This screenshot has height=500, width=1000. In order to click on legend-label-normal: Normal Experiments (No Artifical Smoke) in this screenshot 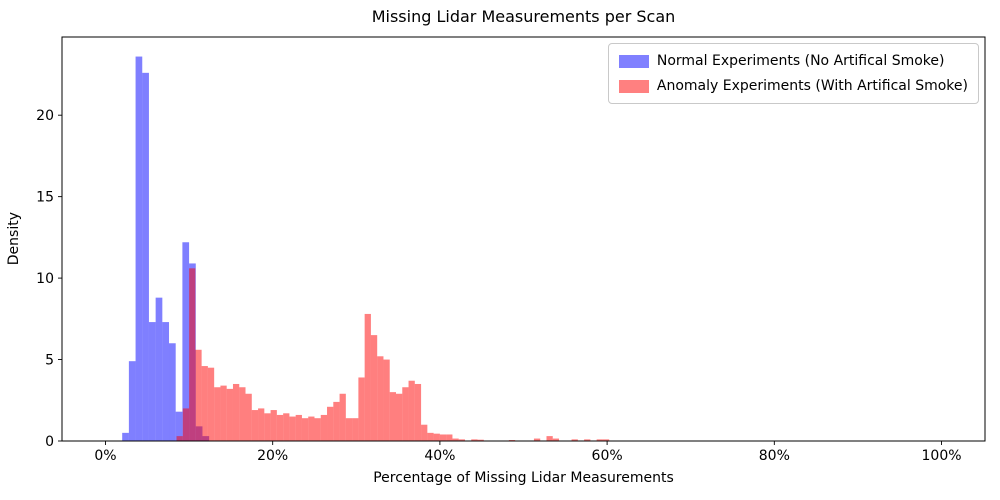, I will do `click(800, 61)`.